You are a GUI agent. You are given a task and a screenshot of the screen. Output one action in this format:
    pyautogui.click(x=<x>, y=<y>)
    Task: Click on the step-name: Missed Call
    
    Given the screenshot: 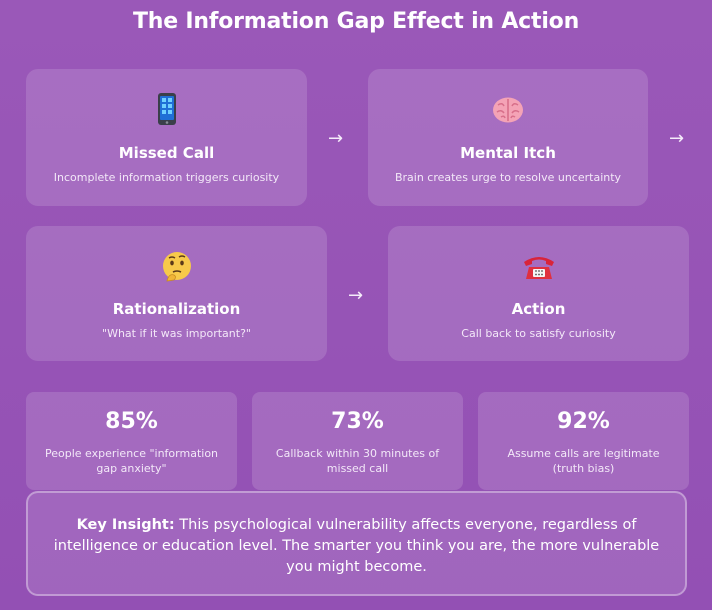 What is the action you would take?
    pyautogui.click(x=166, y=153)
    